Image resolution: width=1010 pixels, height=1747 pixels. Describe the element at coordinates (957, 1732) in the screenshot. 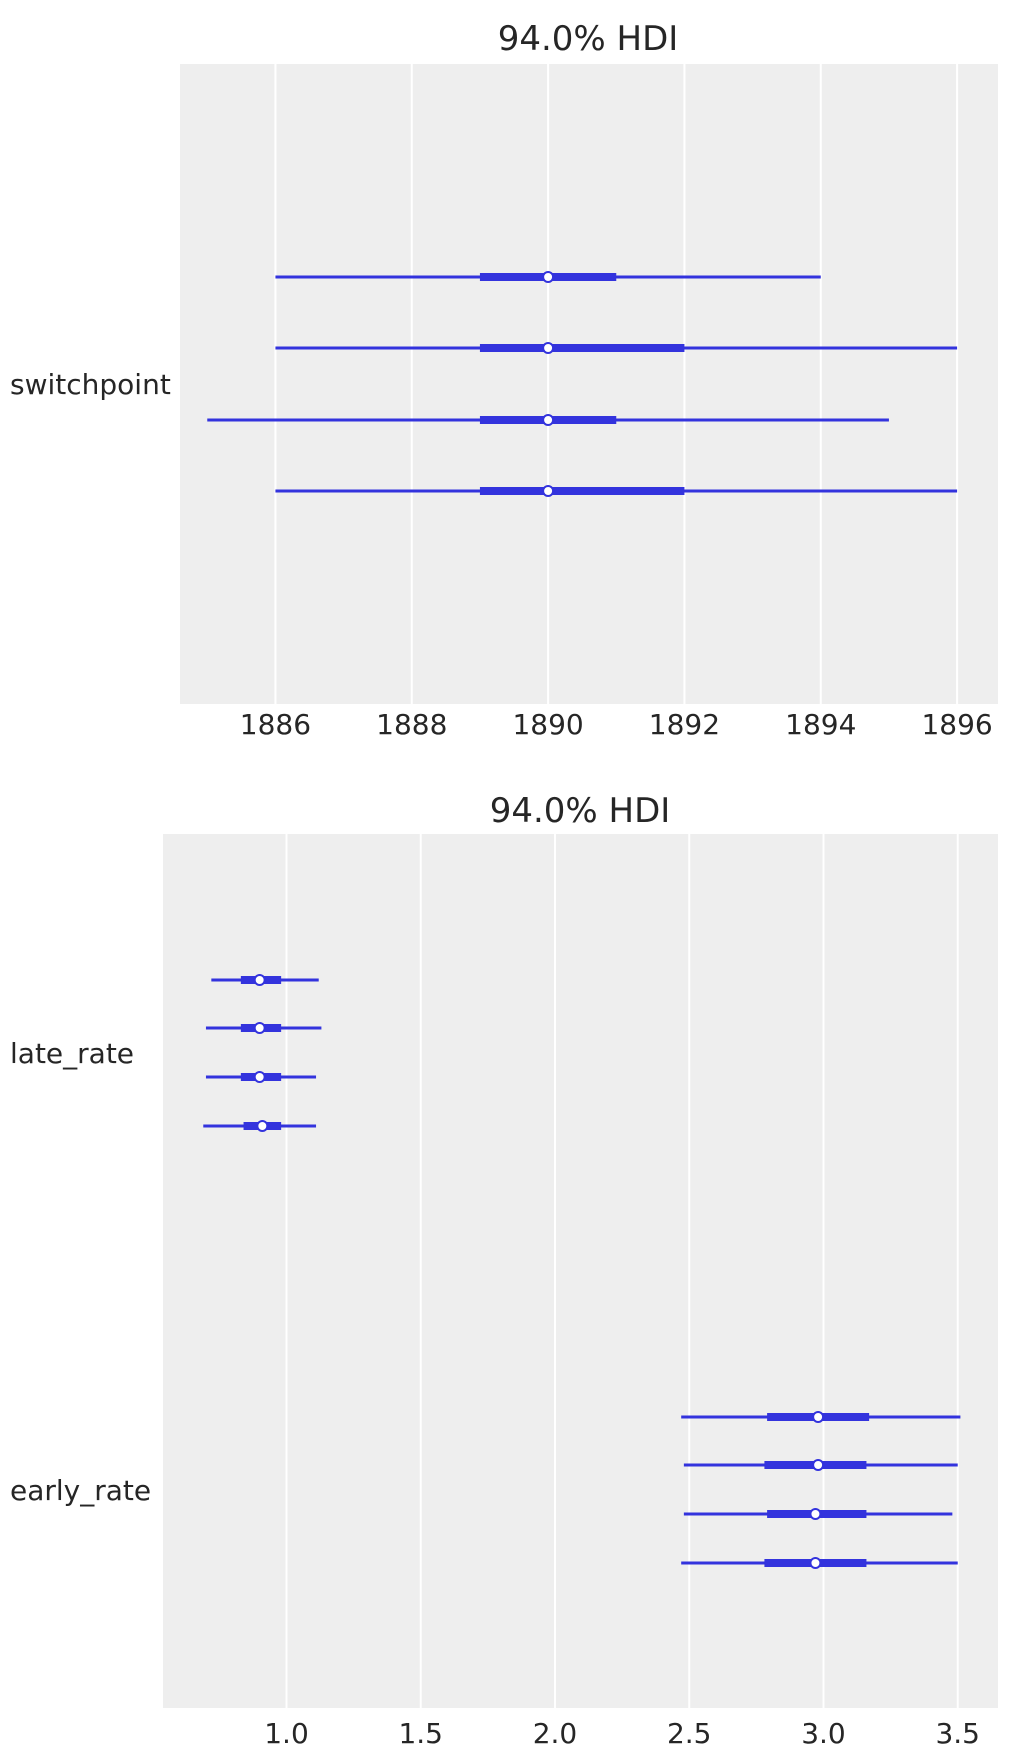

I see `x-tick-label: 3.5` at that location.